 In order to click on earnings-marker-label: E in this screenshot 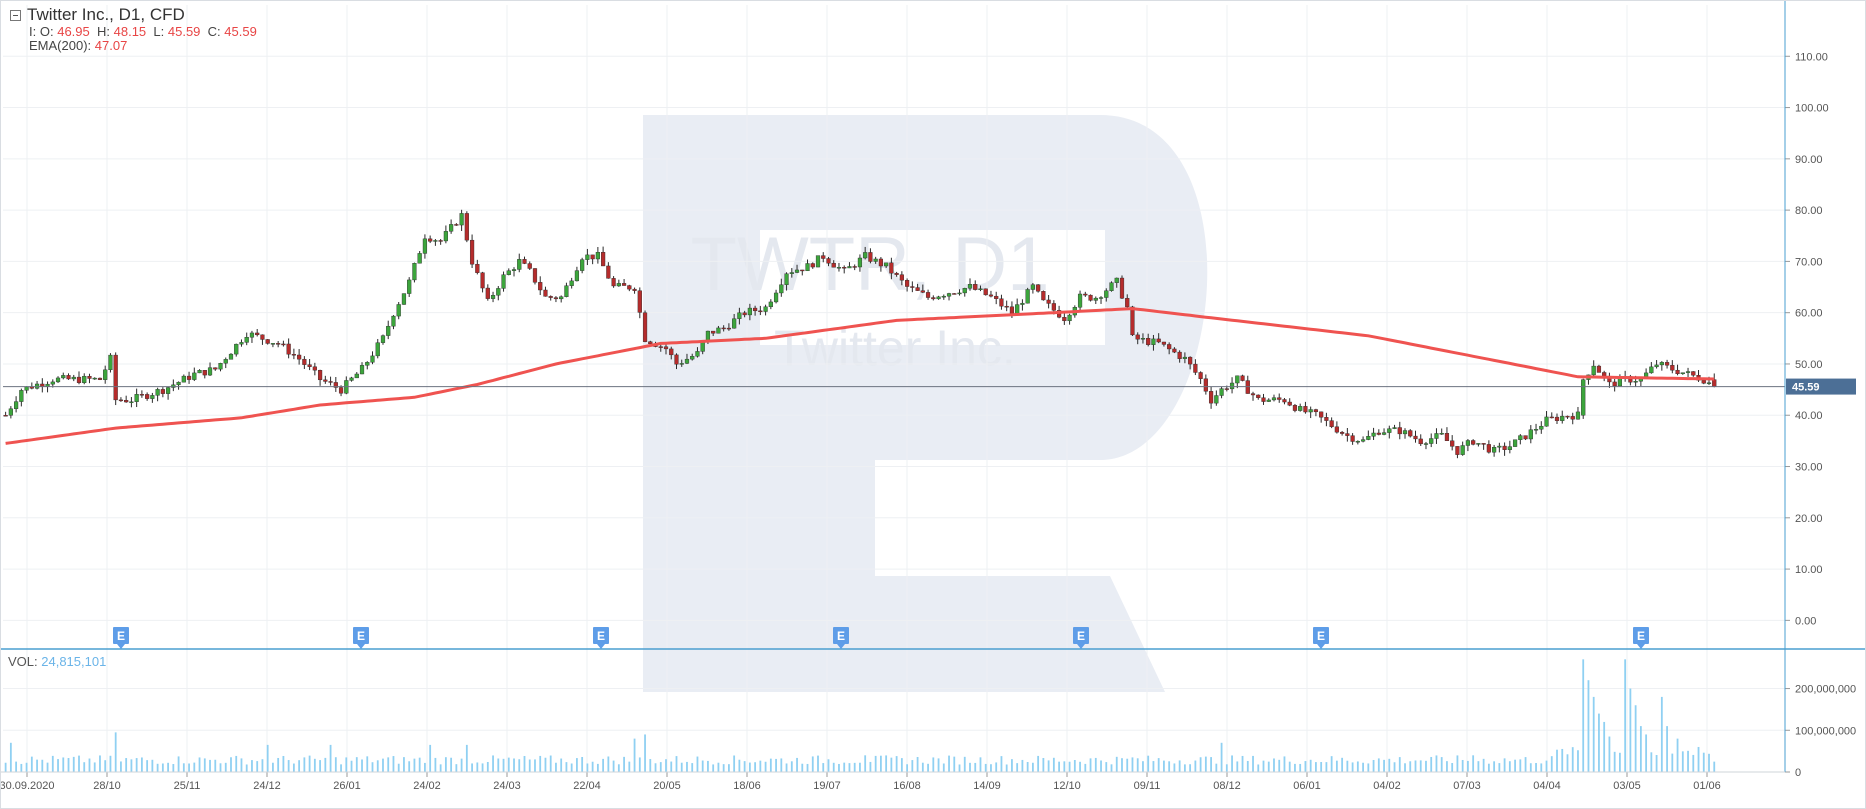, I will do `click(361, 636)`.